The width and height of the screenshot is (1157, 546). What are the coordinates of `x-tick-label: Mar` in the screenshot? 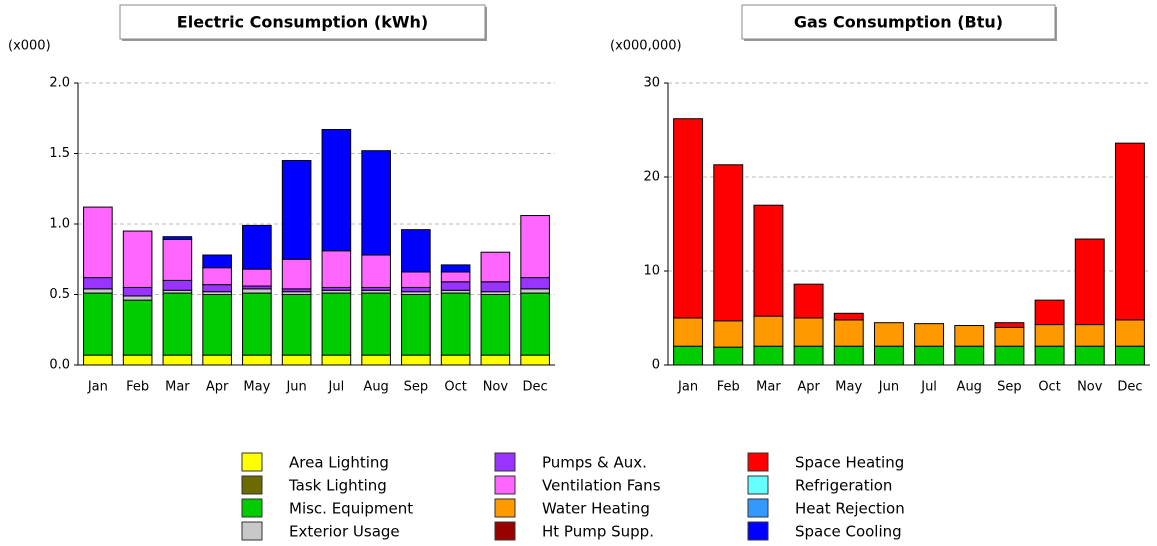 It's located at (768, 387).